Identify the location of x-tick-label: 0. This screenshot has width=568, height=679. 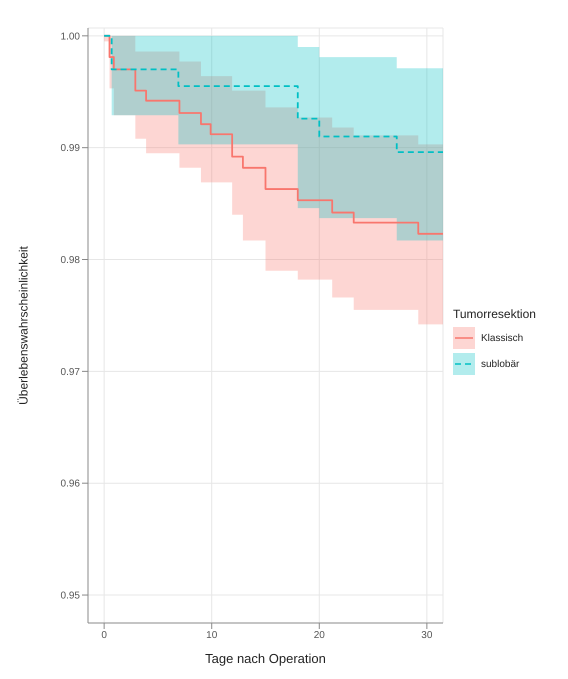
(104, 636).